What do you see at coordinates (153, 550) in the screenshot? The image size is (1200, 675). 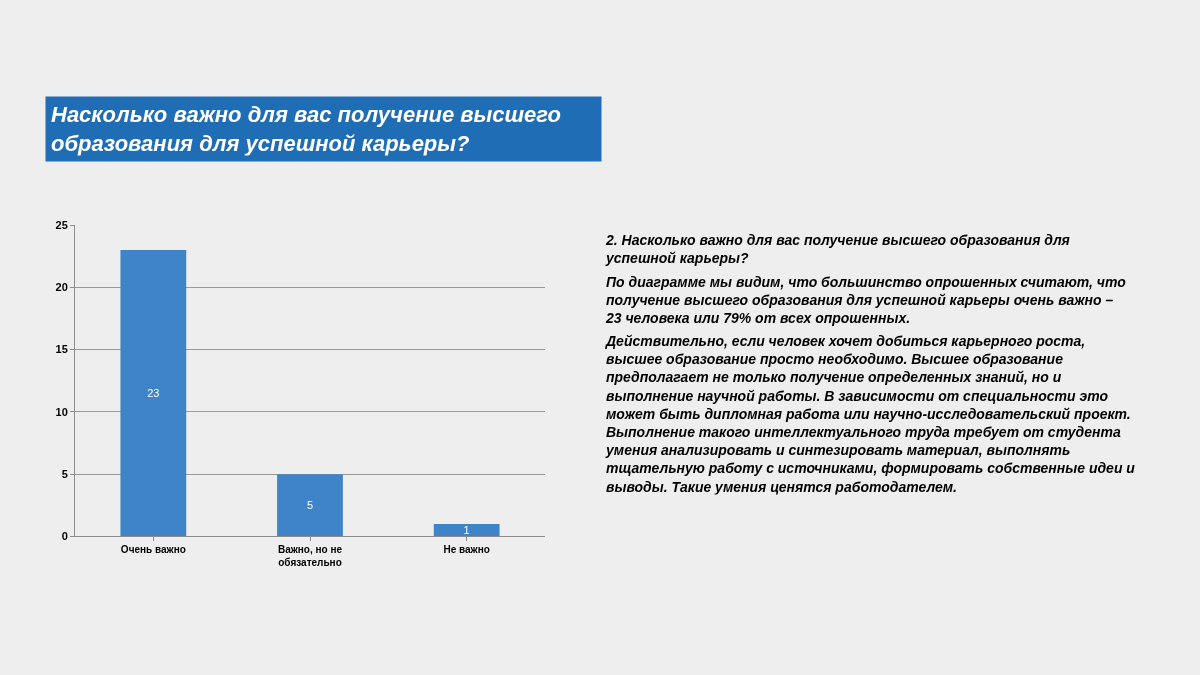 I see `x-tick-label: Очень важно` at bounding box center [153, 550].